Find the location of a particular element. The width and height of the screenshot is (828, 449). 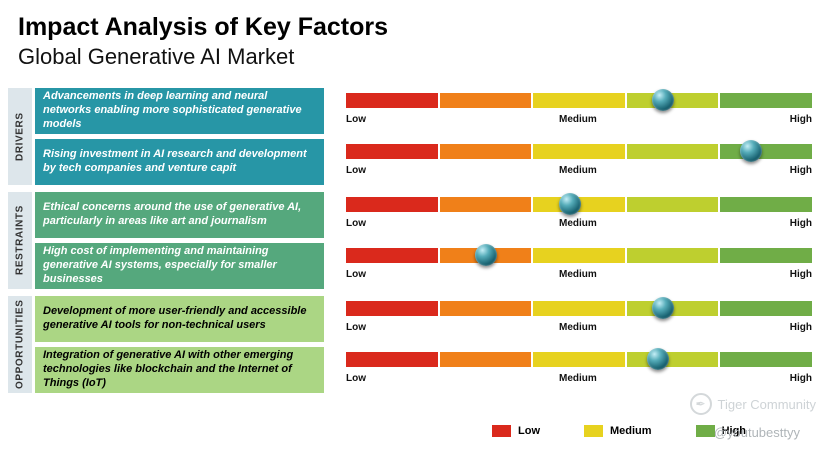

group-label-drivers: DRIVERS is located at coordinates (20, 136).